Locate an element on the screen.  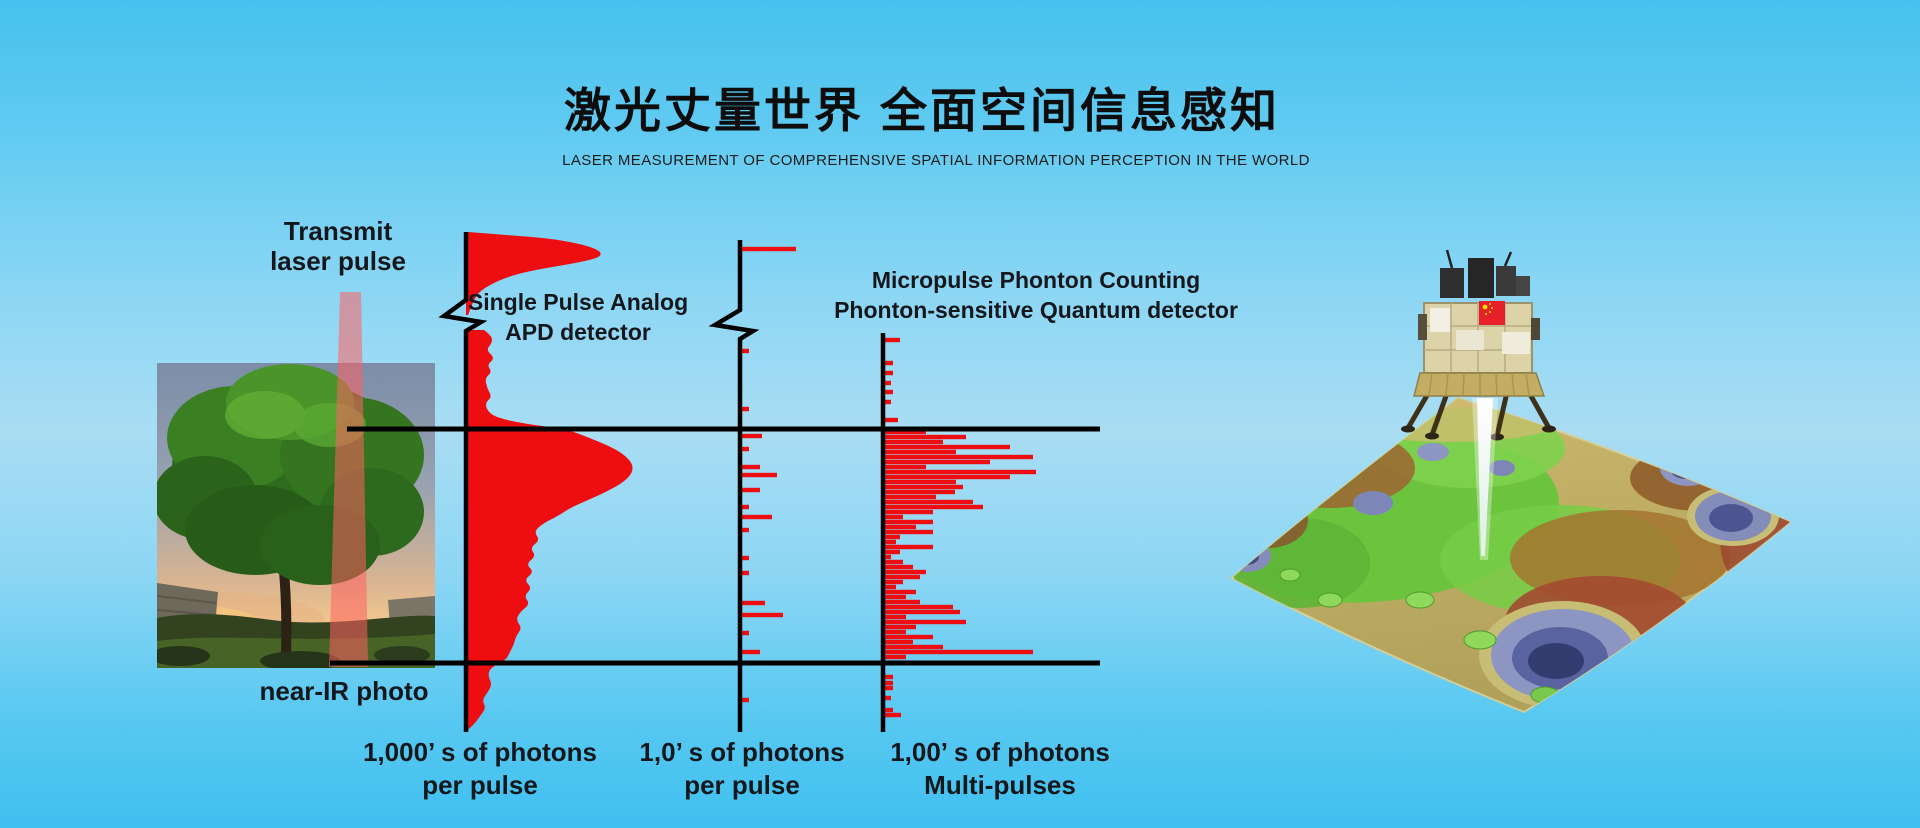
photons-caption-2: 1,0’ s of photons per pulse is located at coordinates (742, 769).